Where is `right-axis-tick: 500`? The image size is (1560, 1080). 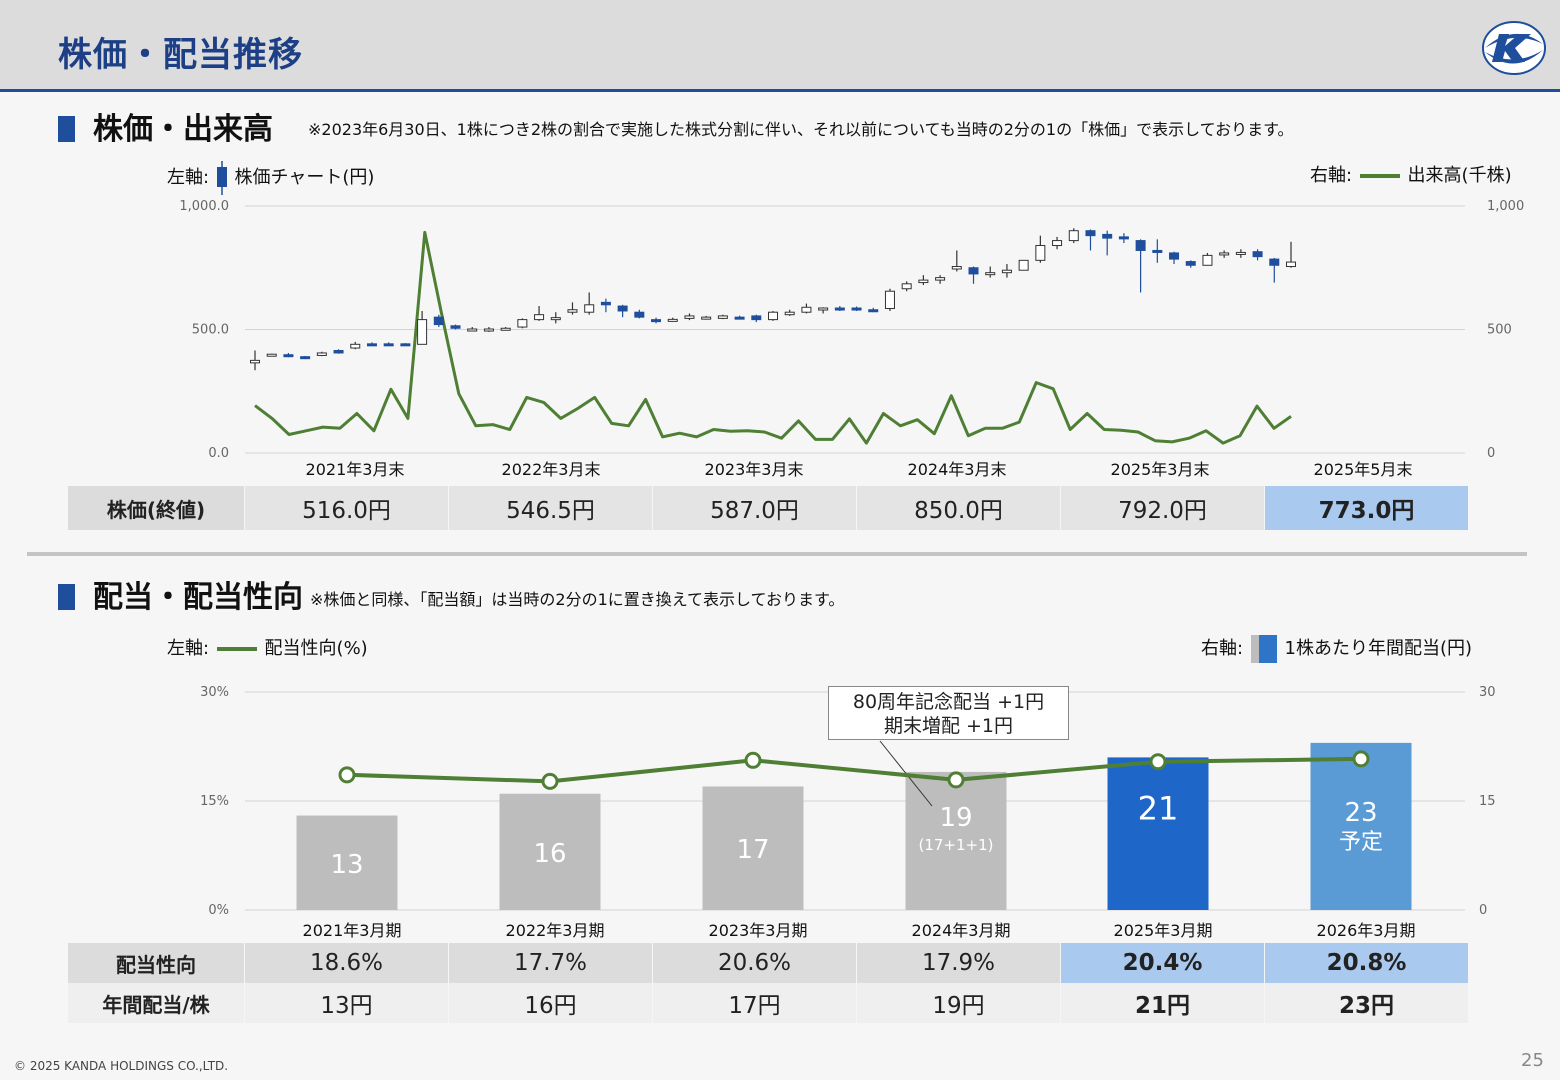 right-axis-tick: 500 is located at coordinates (1499, 330).